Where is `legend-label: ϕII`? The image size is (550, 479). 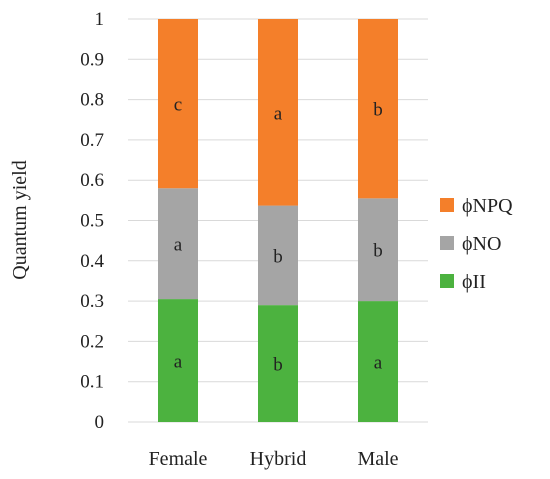 legend-label: ϕII is located at coordinates (474, 282).